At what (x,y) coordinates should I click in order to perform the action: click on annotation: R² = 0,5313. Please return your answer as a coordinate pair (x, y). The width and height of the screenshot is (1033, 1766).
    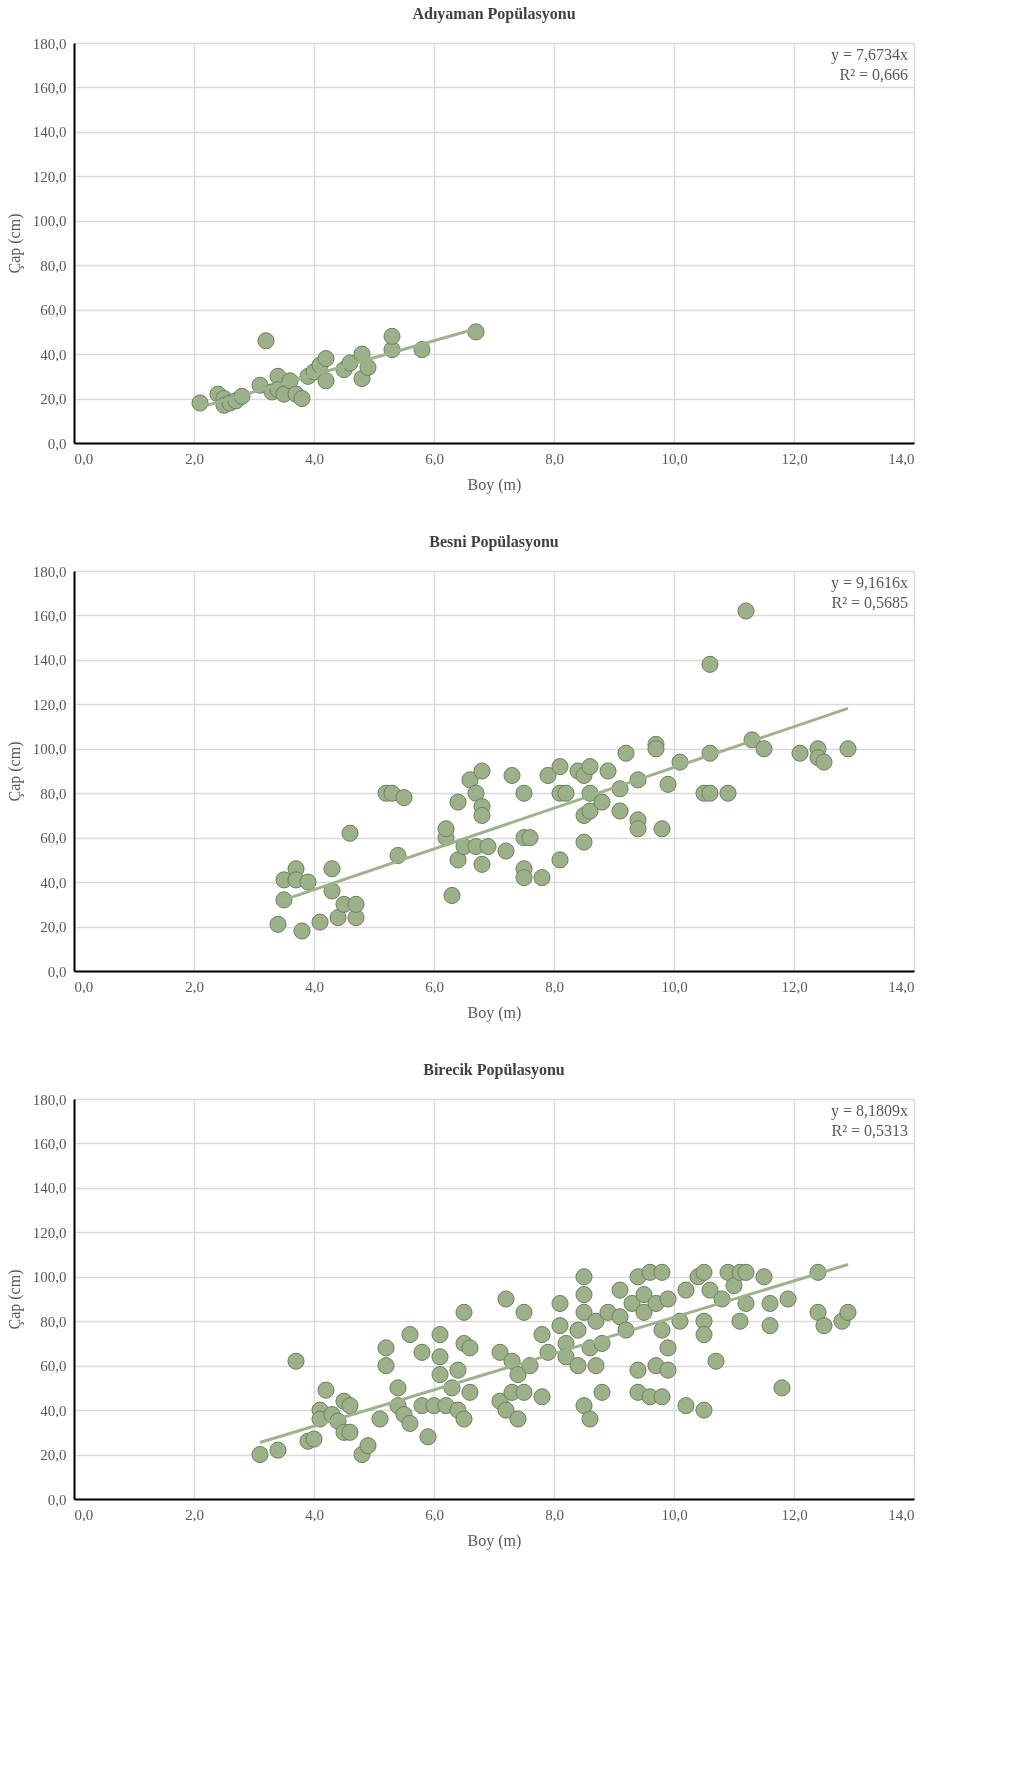
    Looking at the image, I should click on (869, 1130).